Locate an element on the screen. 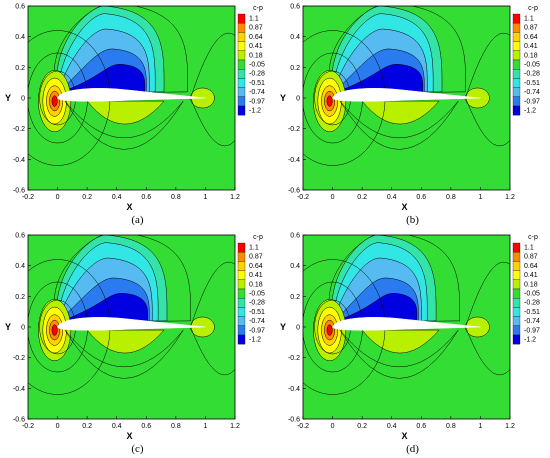  y-tick-label: 0.2 is located at coordinates (20, 68).